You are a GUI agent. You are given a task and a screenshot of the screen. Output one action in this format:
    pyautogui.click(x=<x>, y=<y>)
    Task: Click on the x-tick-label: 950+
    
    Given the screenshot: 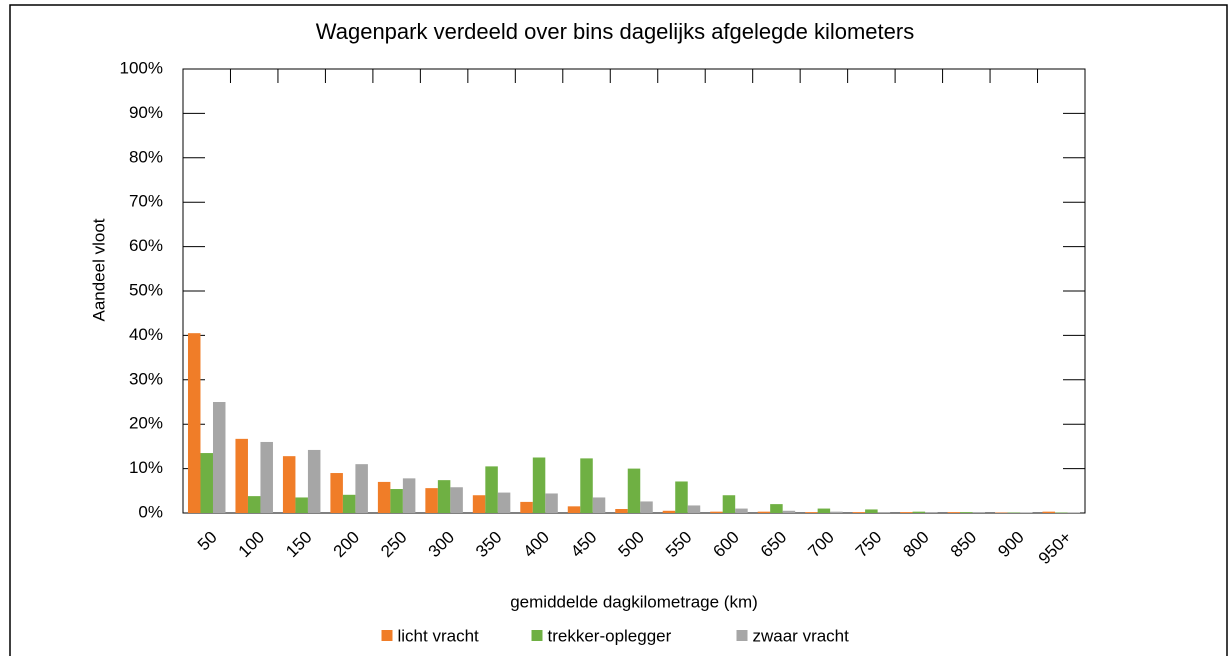 What is the action you would take?
    pyautogui.click(x=1055, y=548)
    